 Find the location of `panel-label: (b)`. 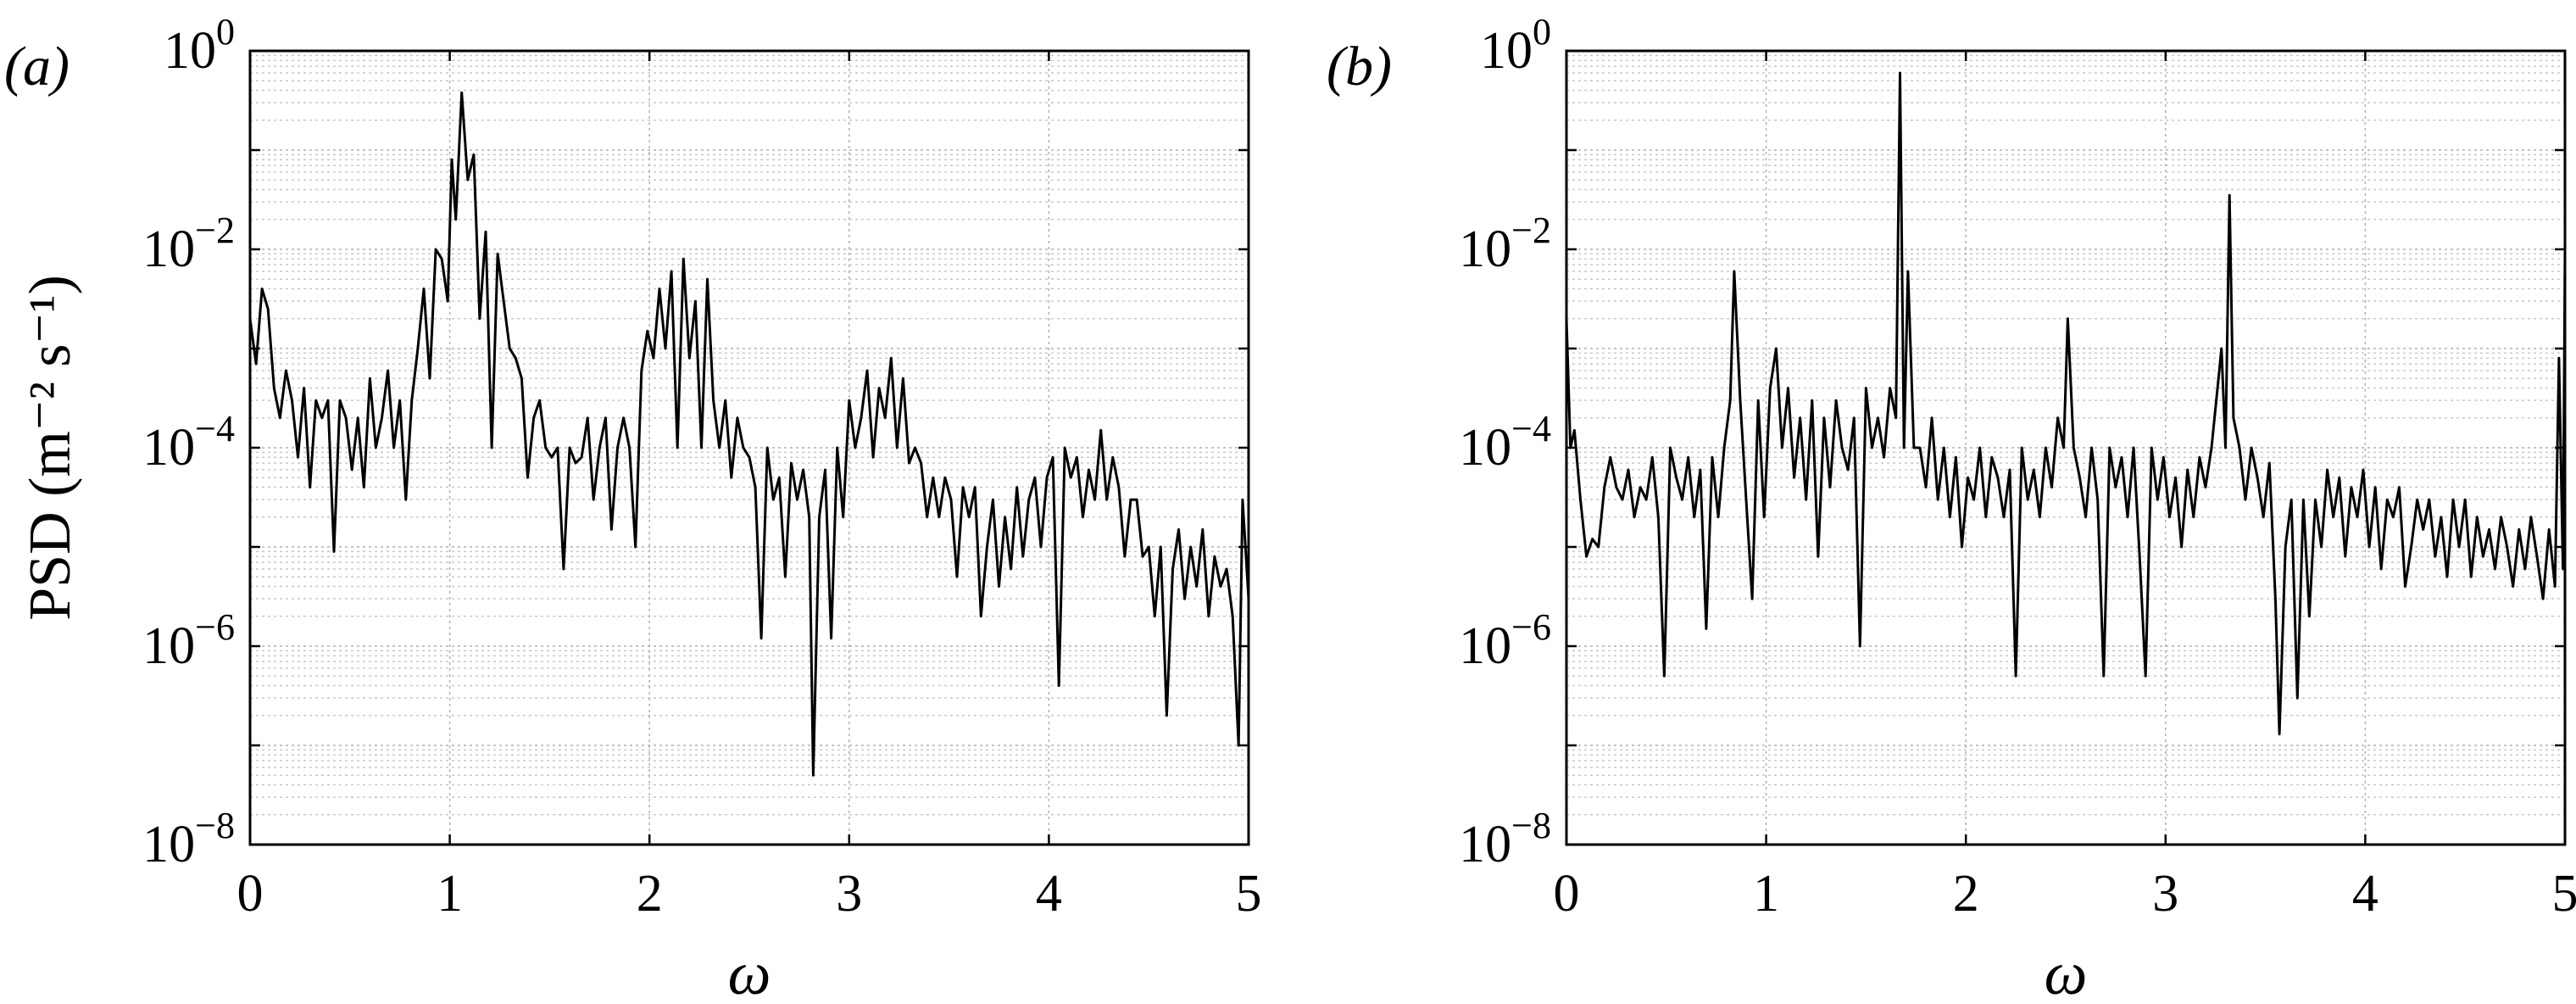

panel-label: (b) is located at coordinates (1359, 67).